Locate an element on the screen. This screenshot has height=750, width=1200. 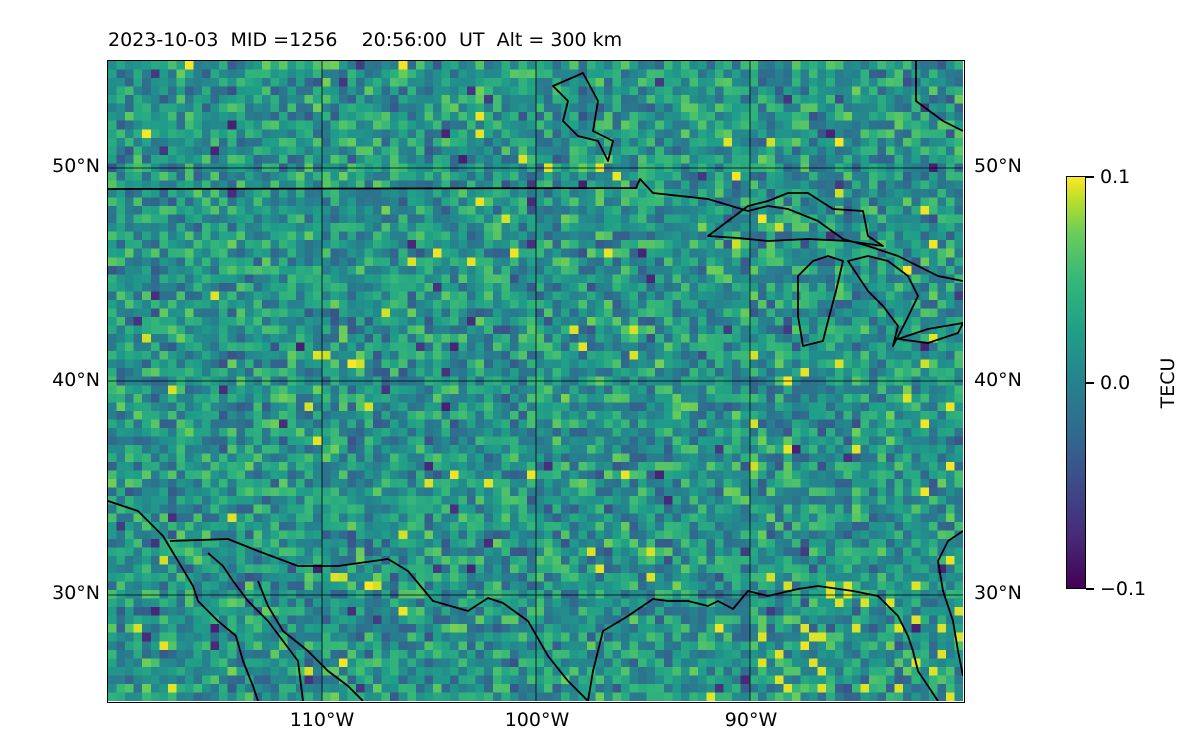
colorbar is located at coordinates (1076, 382).